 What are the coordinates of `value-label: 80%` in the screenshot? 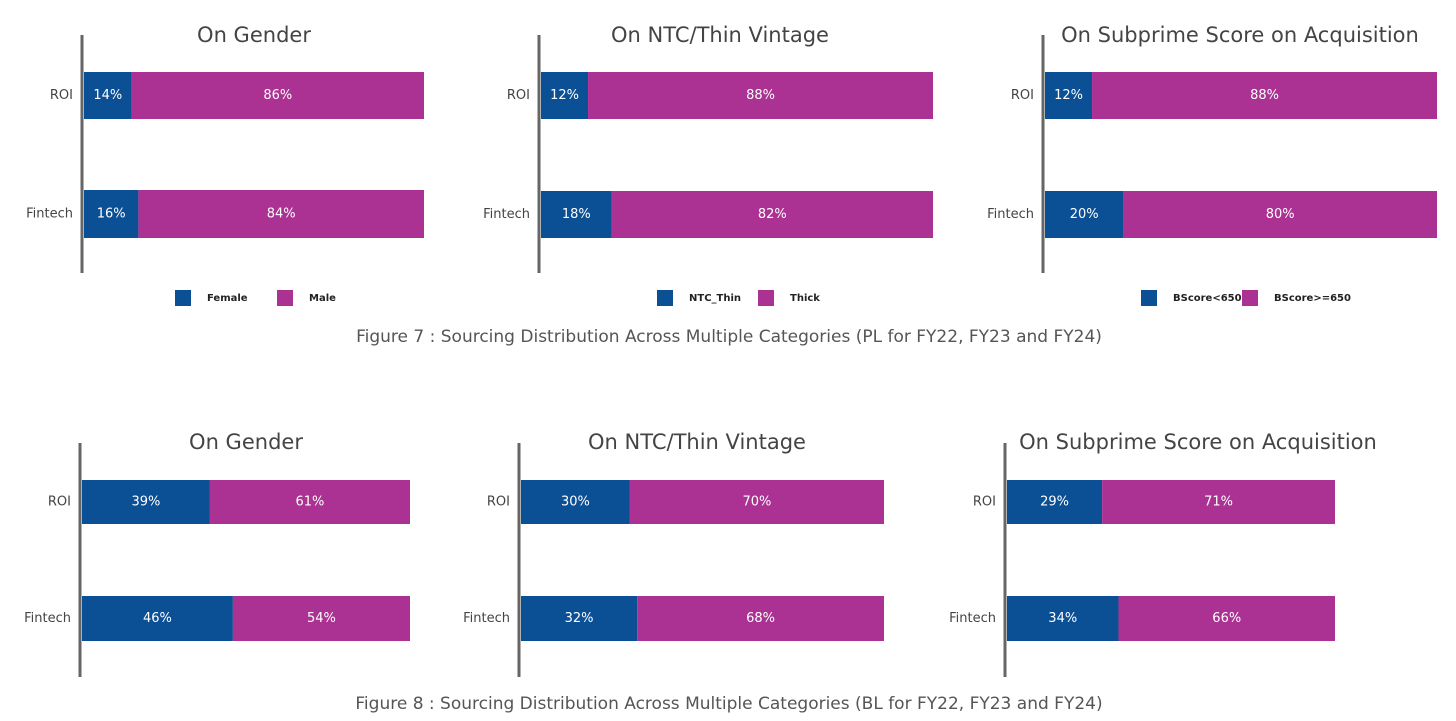 It's located at (1280, 214).